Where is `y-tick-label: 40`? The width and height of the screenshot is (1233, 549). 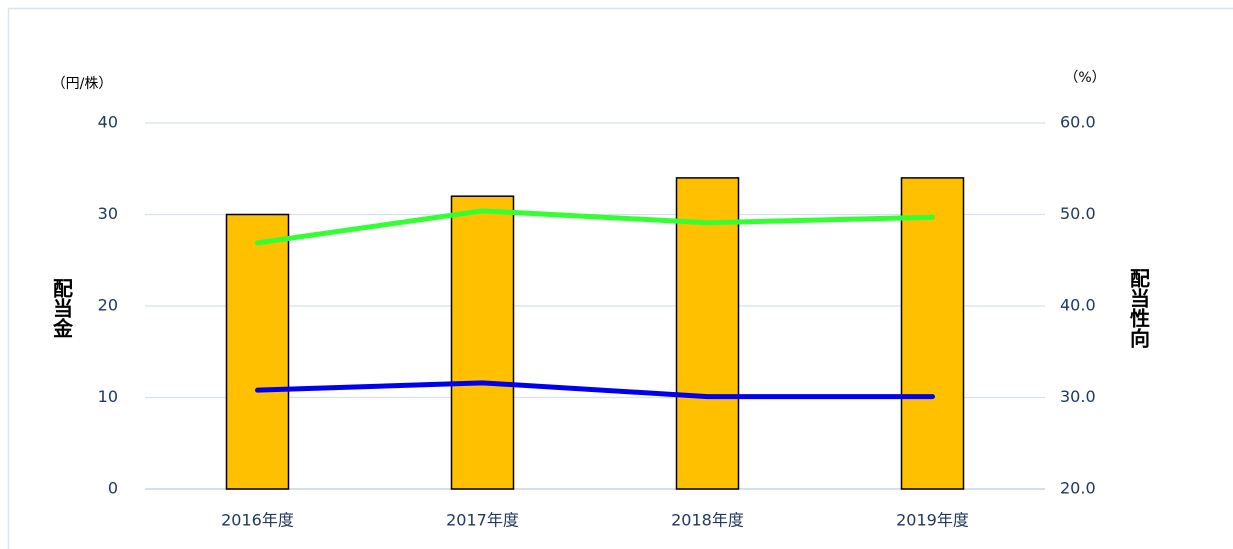 y-tick-label: 40 is located at coordinates (108, 122).